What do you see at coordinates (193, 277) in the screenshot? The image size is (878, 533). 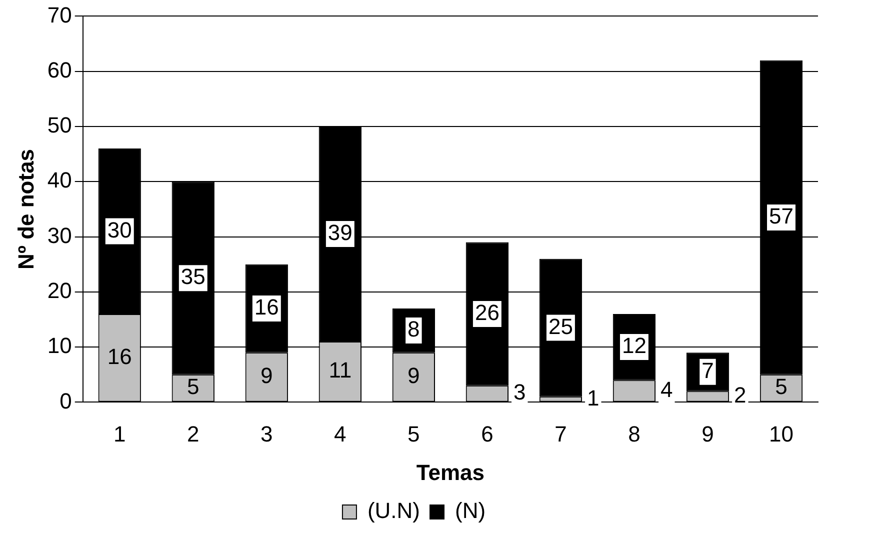 I see `data-label: 35` at bounding box center [193, 277].